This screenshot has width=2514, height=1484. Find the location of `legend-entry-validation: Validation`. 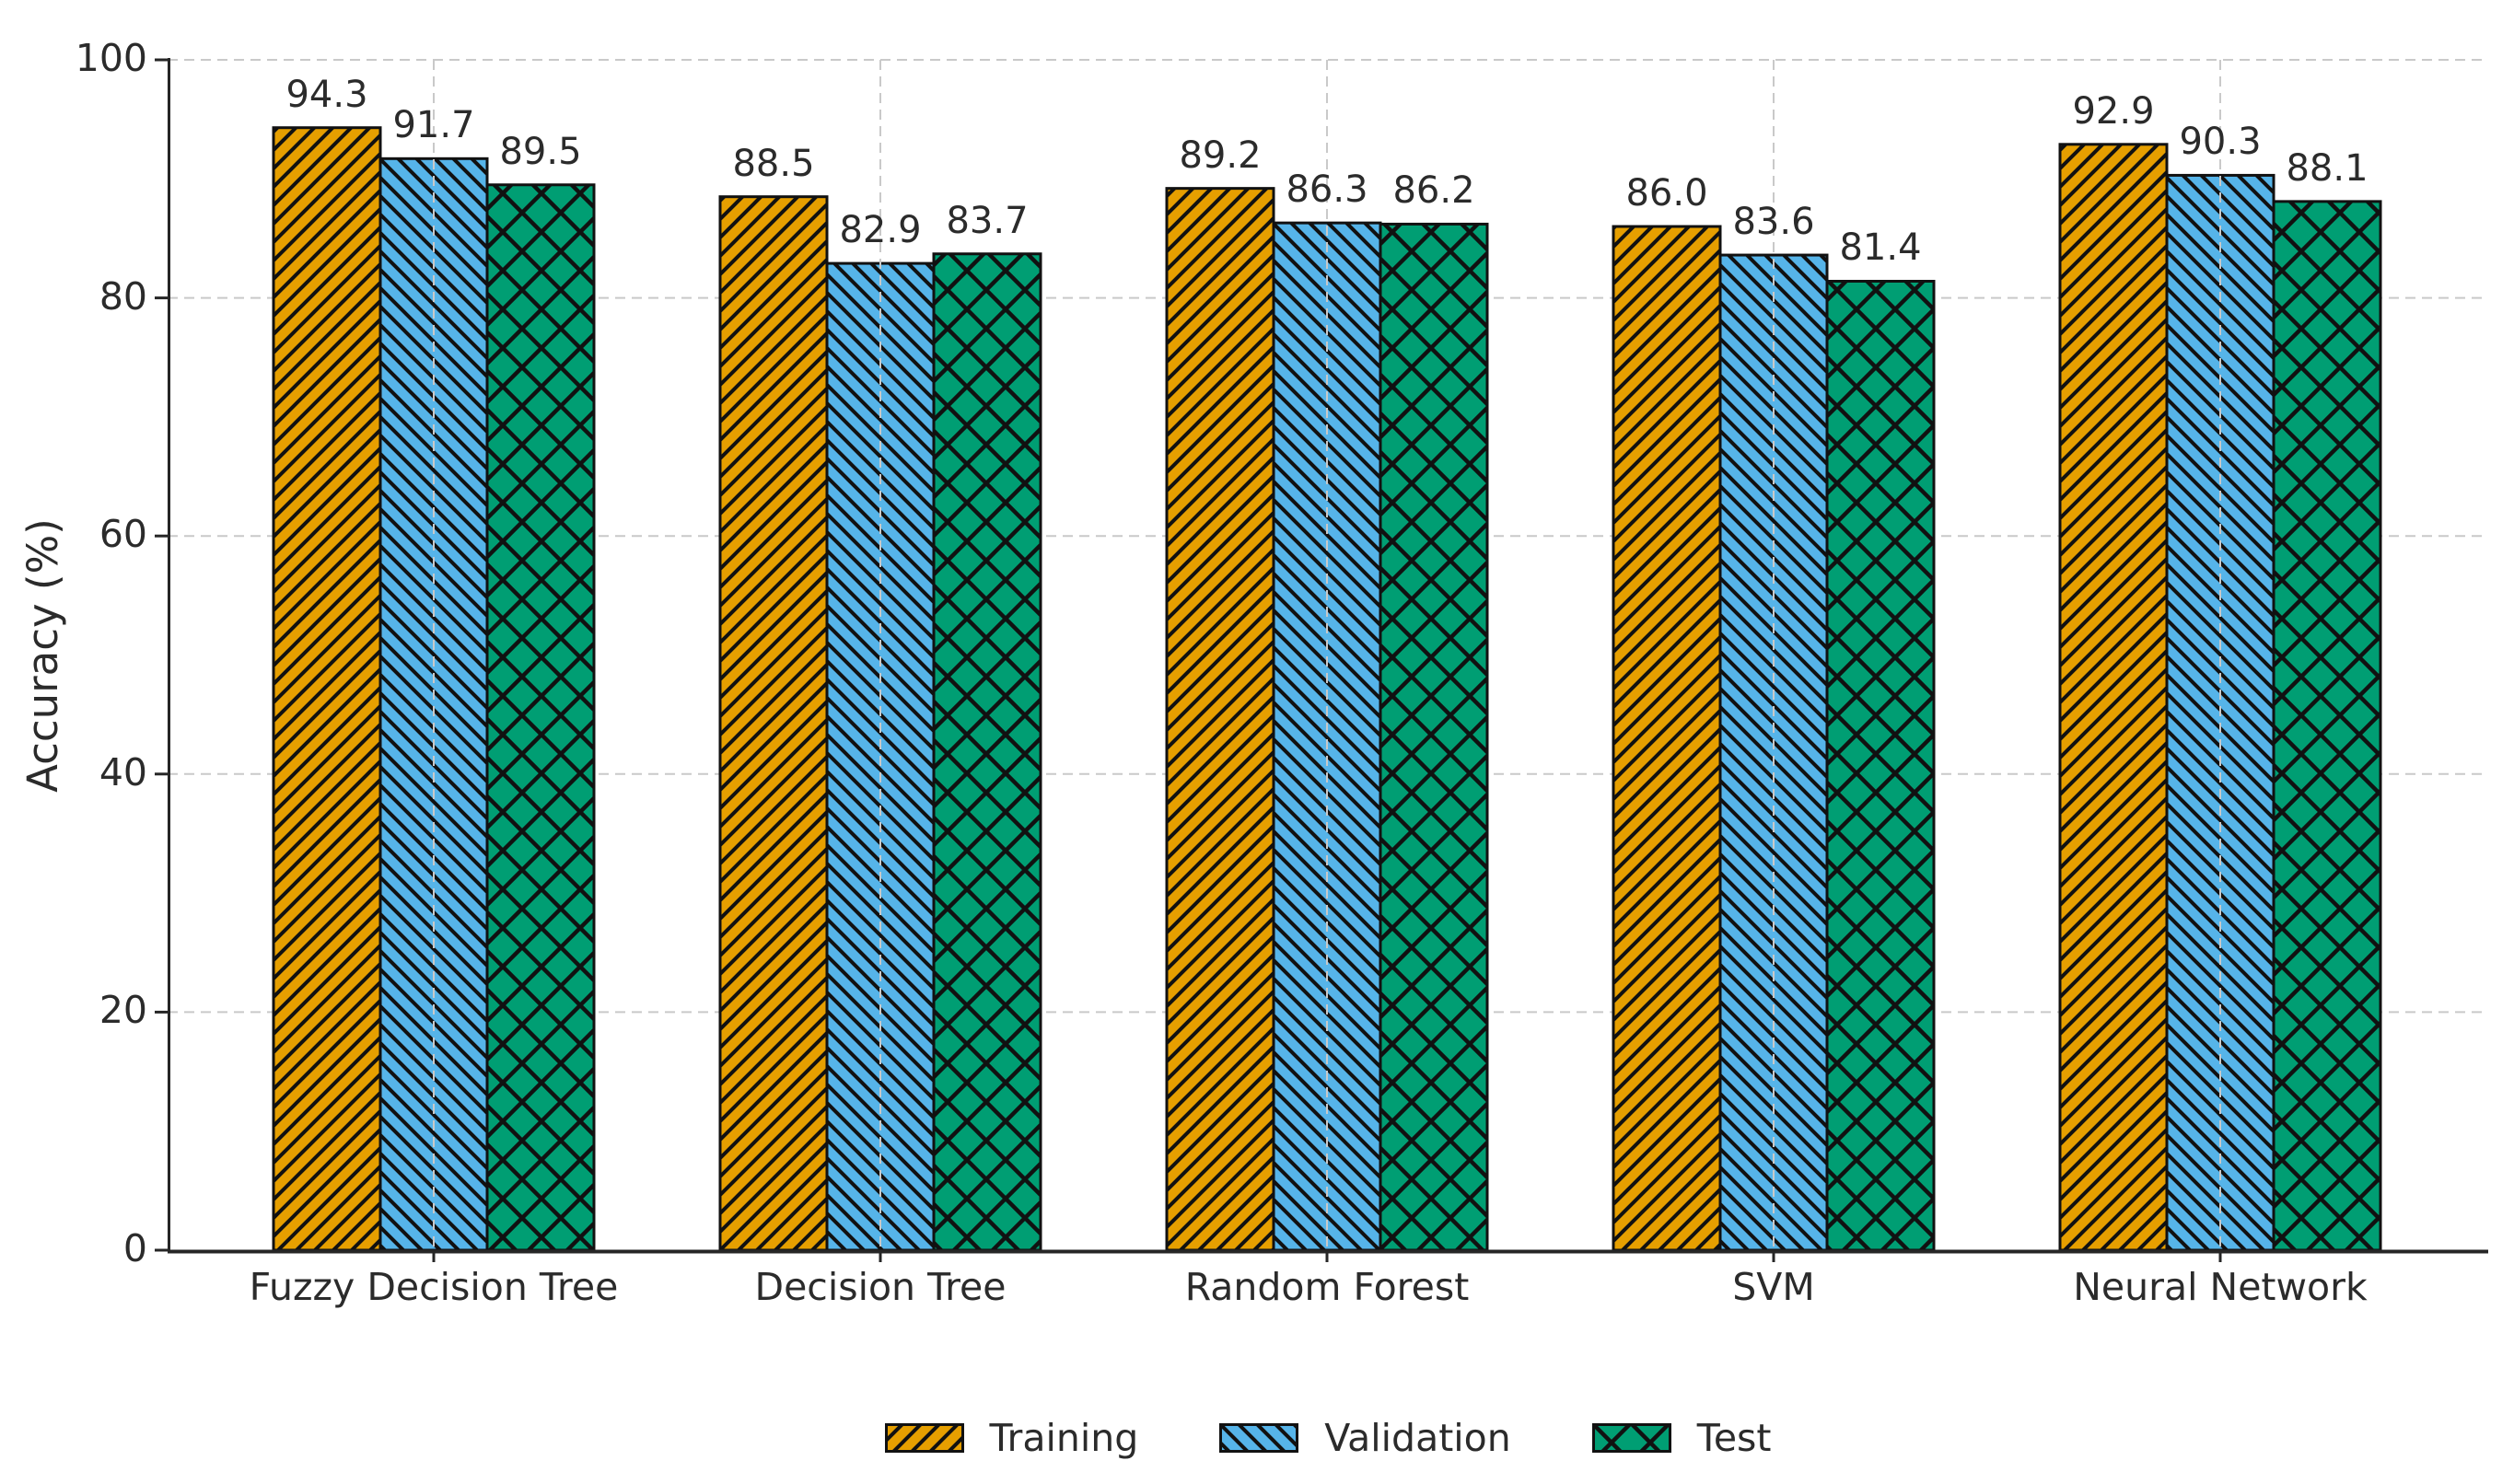

legend-entry-validation: Validation is located at coordinates (1365, 1438).